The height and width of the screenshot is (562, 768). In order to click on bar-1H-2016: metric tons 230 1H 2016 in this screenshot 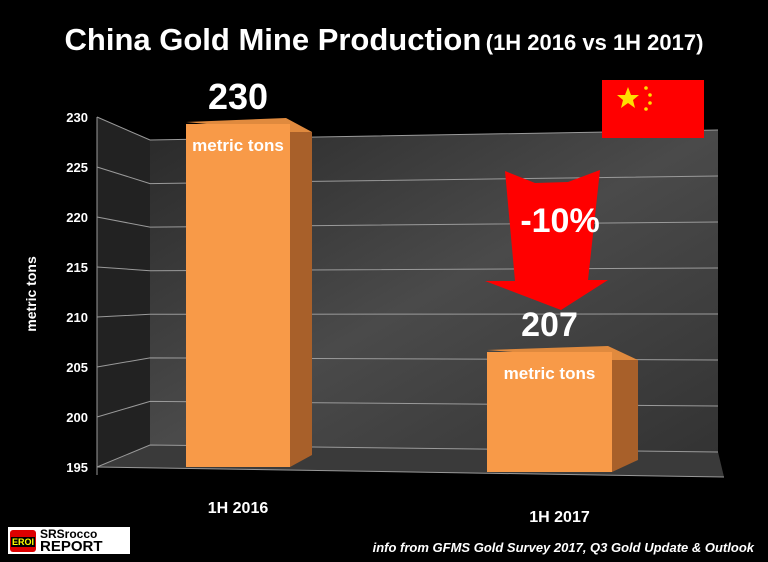, I will do `click(249, 296)`.